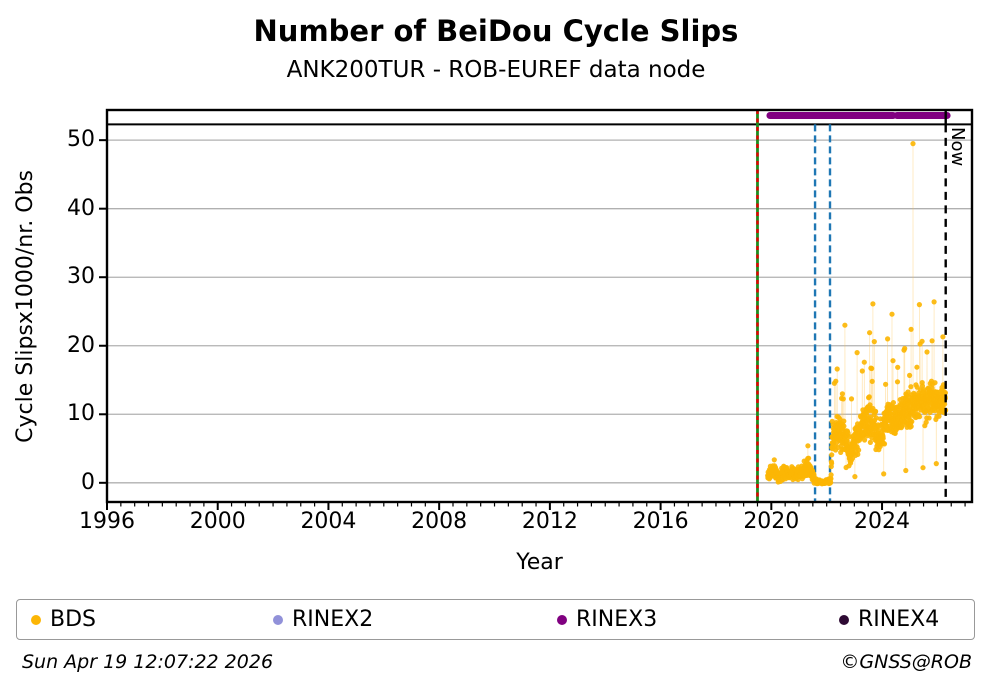 Image resolution: width=992 pixels, height=699 pixels. What do you see at coordinates (660, 521) in the screenshot?
I see `x-tick-label: 2016` at bounding box center [660, 521].